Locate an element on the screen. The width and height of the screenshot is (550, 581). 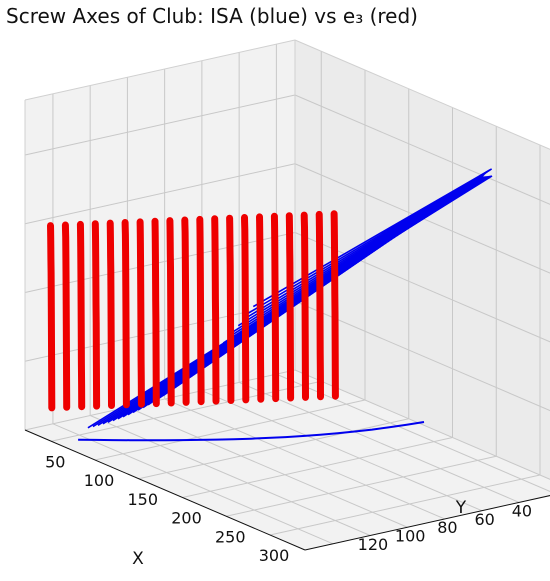
x-tick-label: 150 is located at coordinates (142, 499).